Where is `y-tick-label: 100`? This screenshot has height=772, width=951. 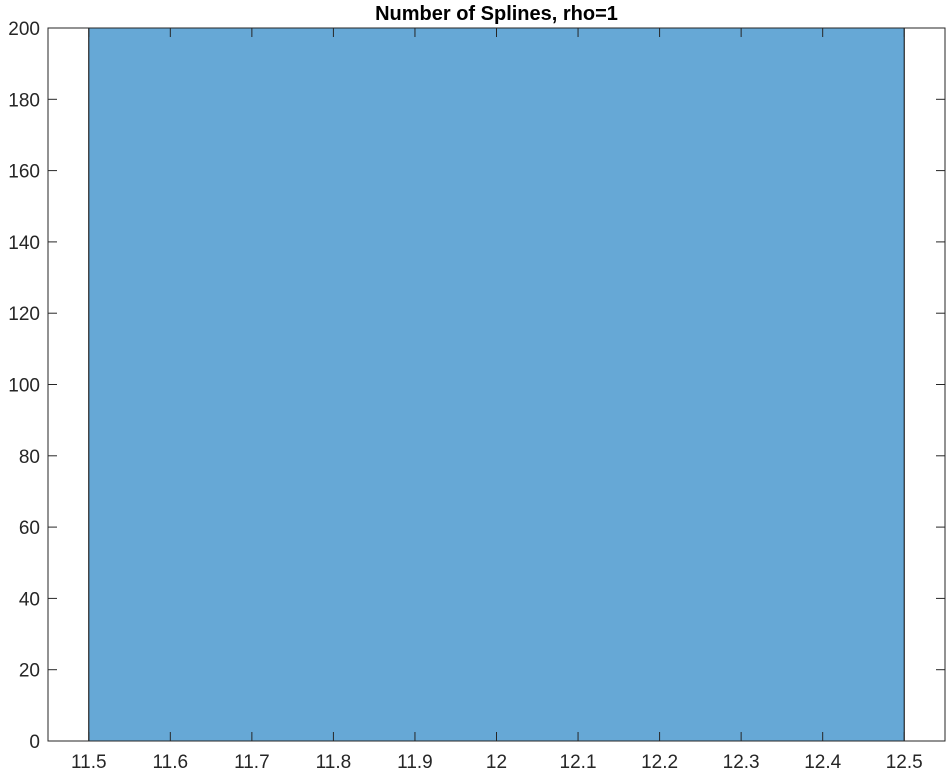
y-tick-label: 100 is located at coordinates (24, 386).